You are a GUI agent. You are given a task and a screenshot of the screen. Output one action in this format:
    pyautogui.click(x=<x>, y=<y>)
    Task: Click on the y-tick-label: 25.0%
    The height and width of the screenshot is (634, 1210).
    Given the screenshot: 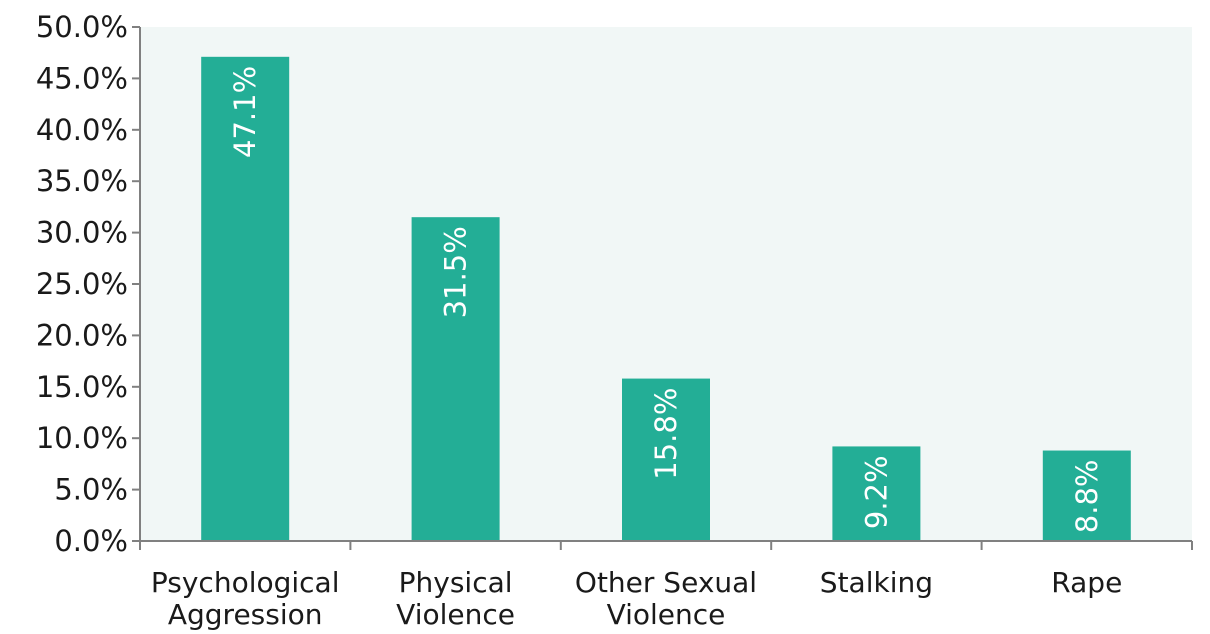 What is the action you would take?
    pyautogui.click(x=82, y=284)
    